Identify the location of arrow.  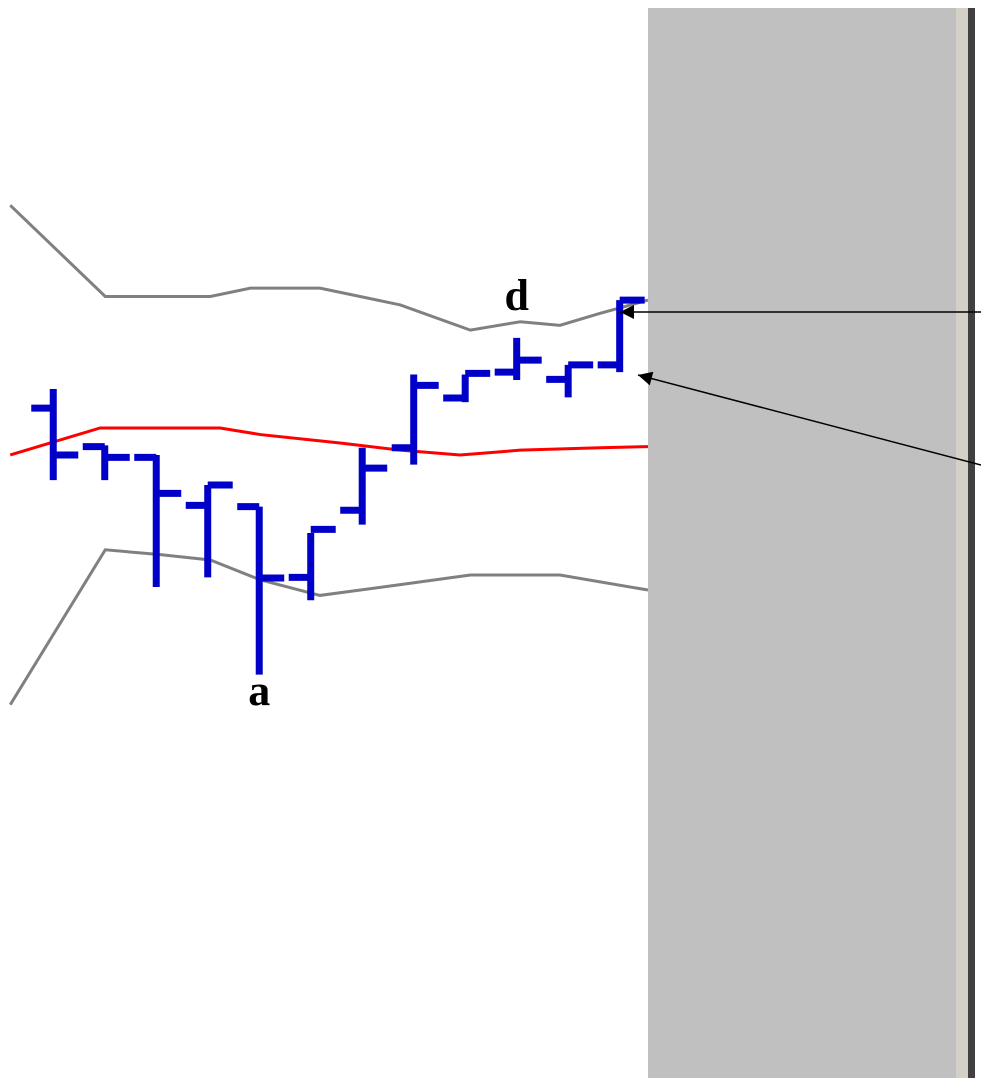
(809, 418).